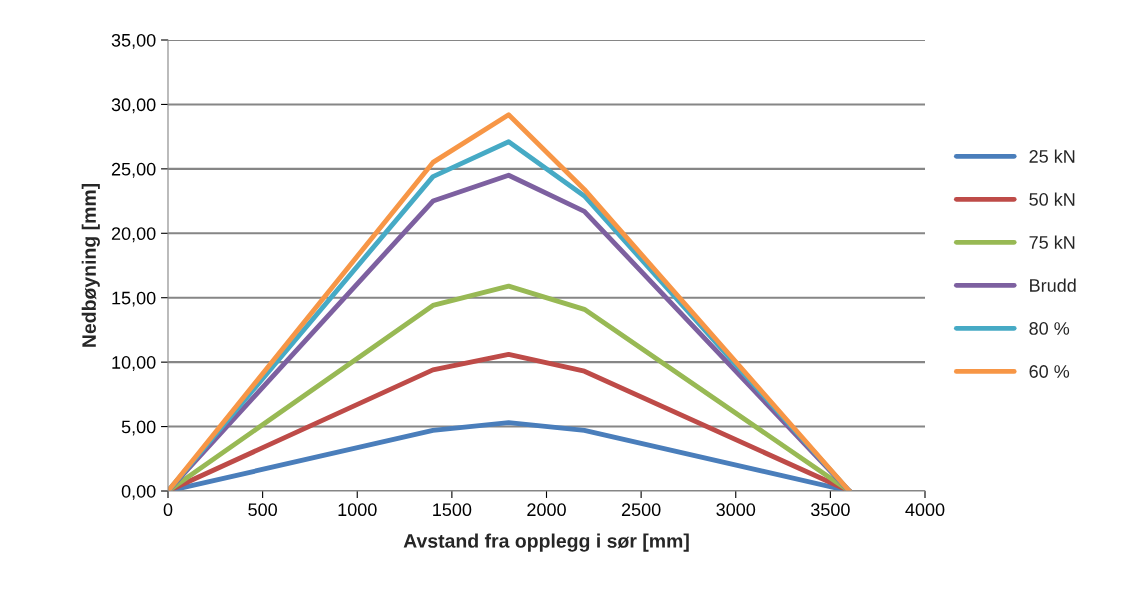 The height and width of the screenshot is (608, 1130). I want to click on x-tick-label: 2500, so click(641, 510).